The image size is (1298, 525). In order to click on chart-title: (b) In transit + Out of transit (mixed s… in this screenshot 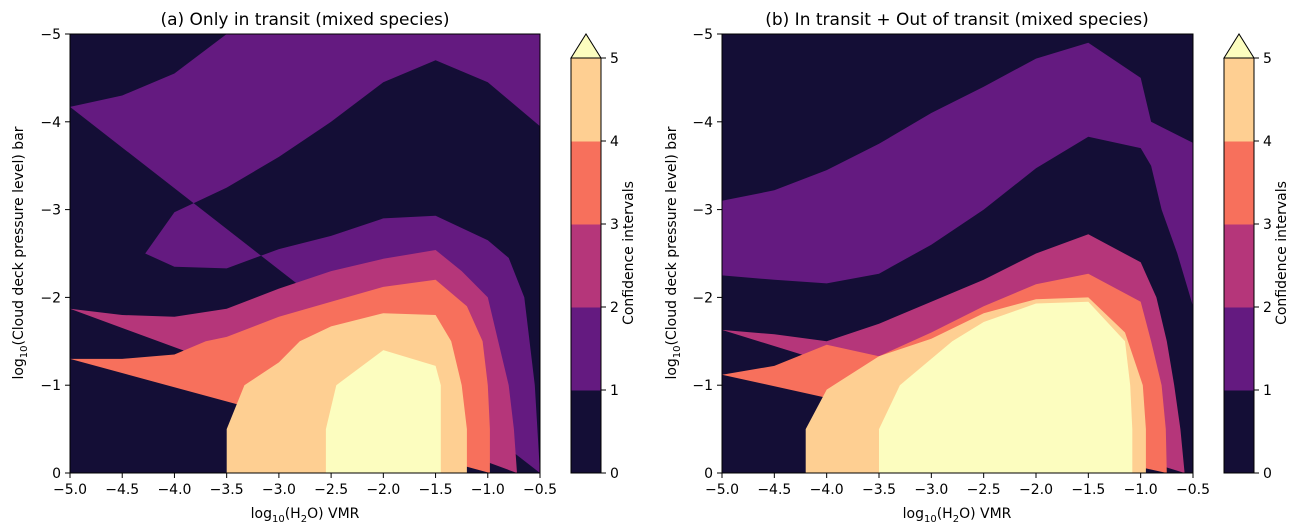, I will do `click(957, 20)`.